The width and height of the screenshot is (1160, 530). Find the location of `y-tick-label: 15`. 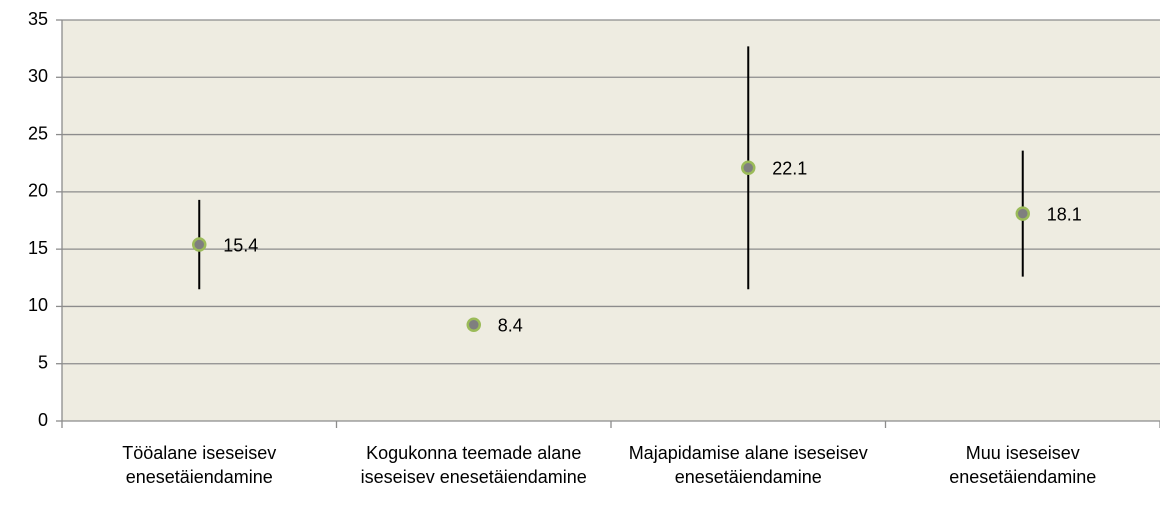

y-tick-label: 15 is located at coordinates (38, 248).